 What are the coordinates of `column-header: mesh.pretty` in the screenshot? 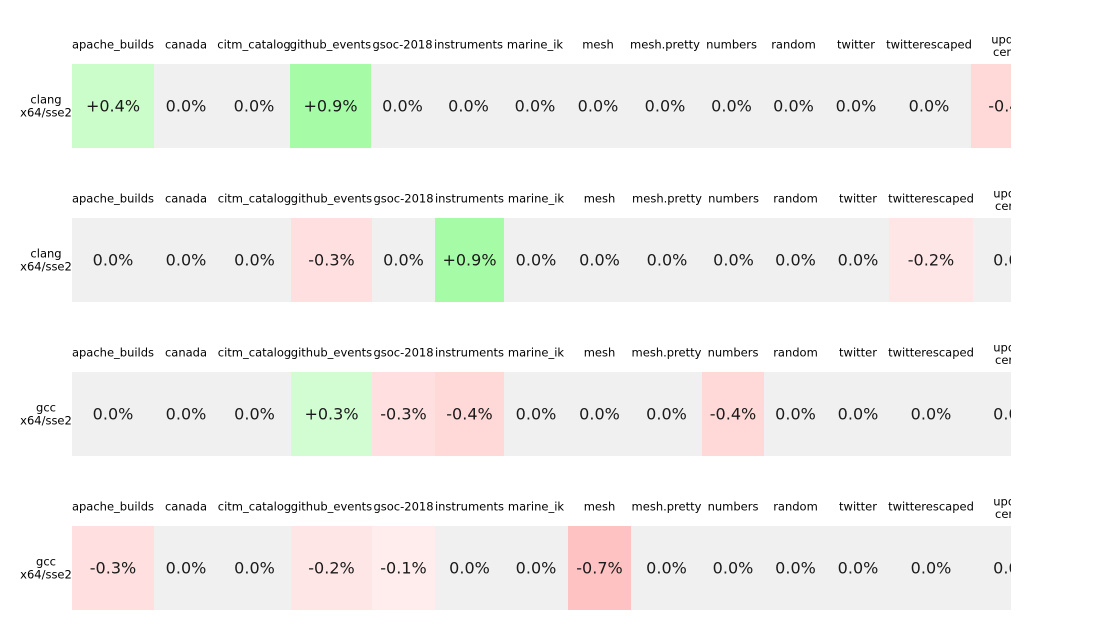 It's located at (667, 199).